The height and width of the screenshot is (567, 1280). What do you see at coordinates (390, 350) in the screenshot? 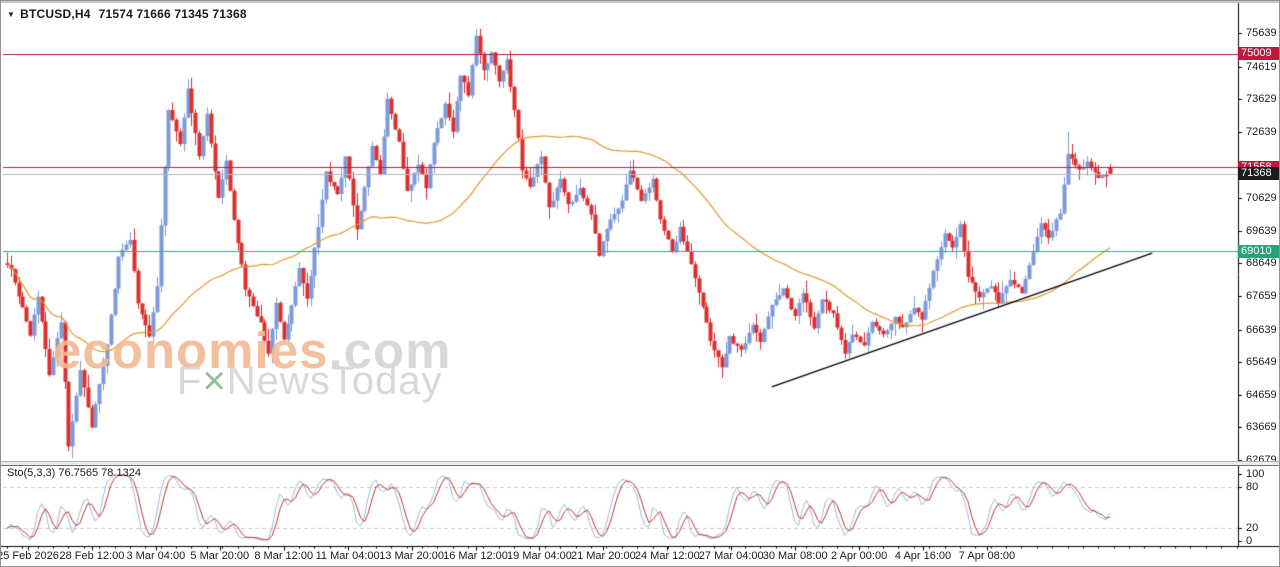
I see `watermark-domain-suffix: .com` at bounding box center [390, 350].